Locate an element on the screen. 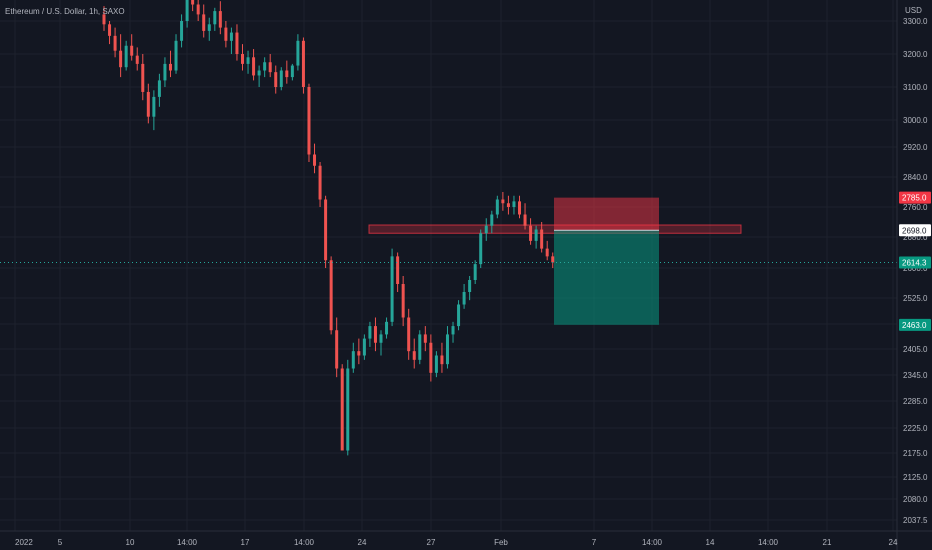 This screenshot has height=550, width=932. y-tick-label: 2080.0 is located at coordinates (915, 499).